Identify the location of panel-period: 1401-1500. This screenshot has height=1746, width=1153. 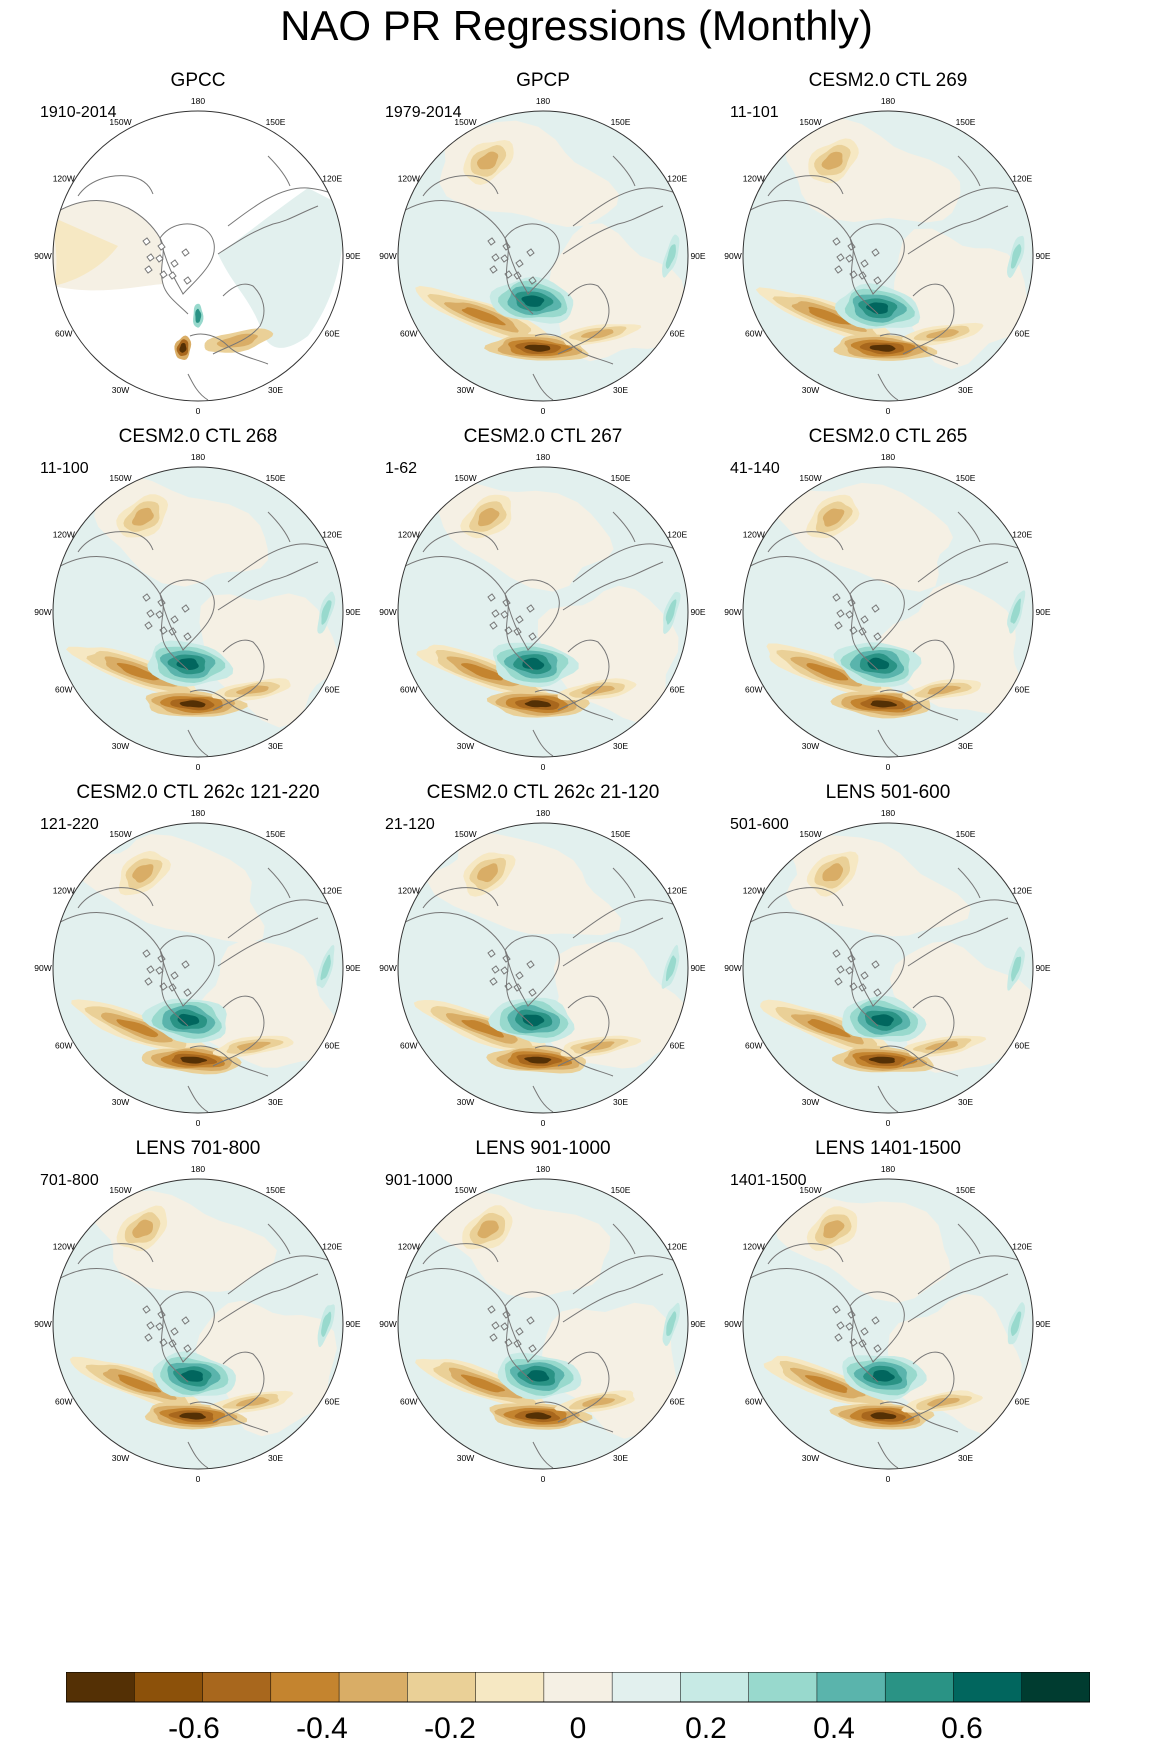
(768, 1180).